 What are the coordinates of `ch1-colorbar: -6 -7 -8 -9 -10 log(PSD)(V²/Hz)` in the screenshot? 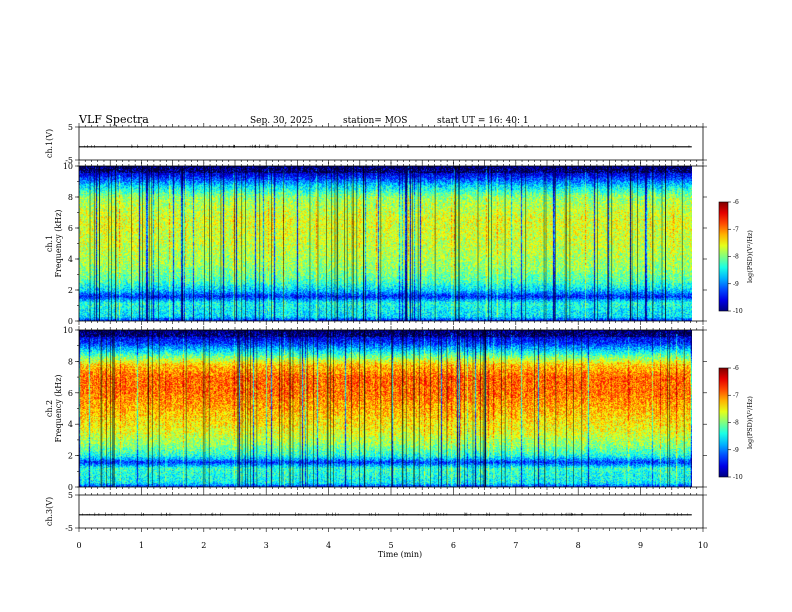 It's located at (736, 257).